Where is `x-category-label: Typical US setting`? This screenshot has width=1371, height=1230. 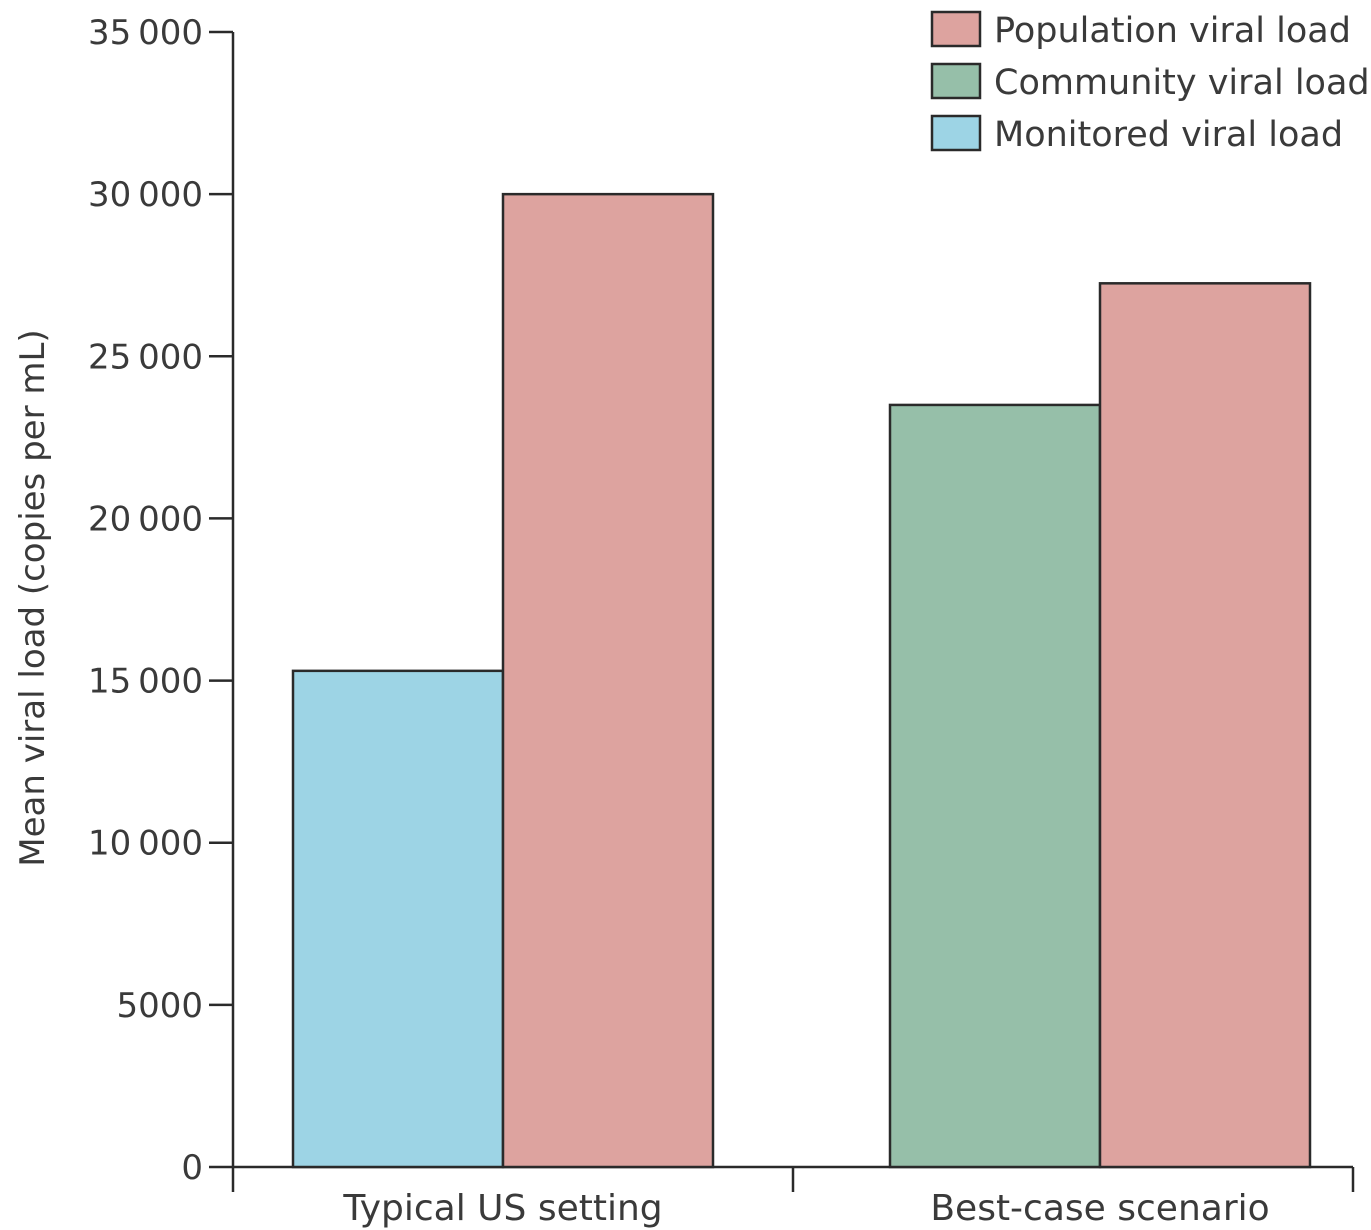
x-category-label: Typical US setting is located at coordinates (502, 1208).